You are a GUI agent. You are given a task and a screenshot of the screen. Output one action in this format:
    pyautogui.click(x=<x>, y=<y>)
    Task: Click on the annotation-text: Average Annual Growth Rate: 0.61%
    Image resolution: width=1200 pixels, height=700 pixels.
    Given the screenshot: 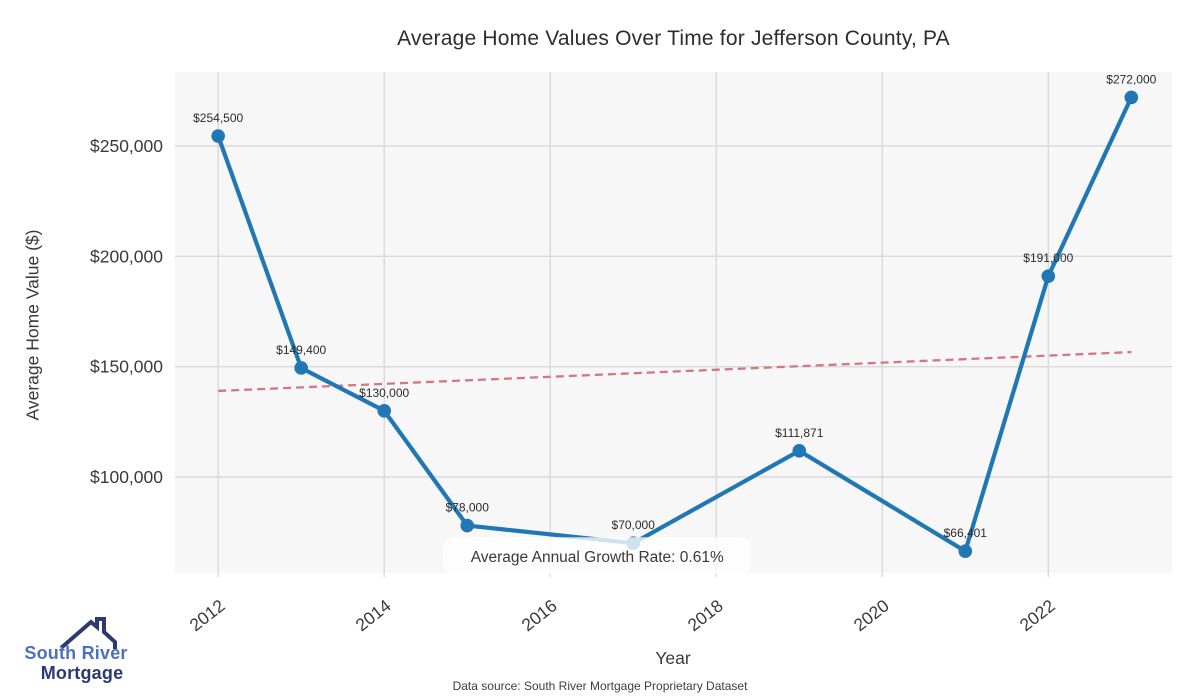 What is the action you would take?
    pyautogui.click(x=597, y=557)
    